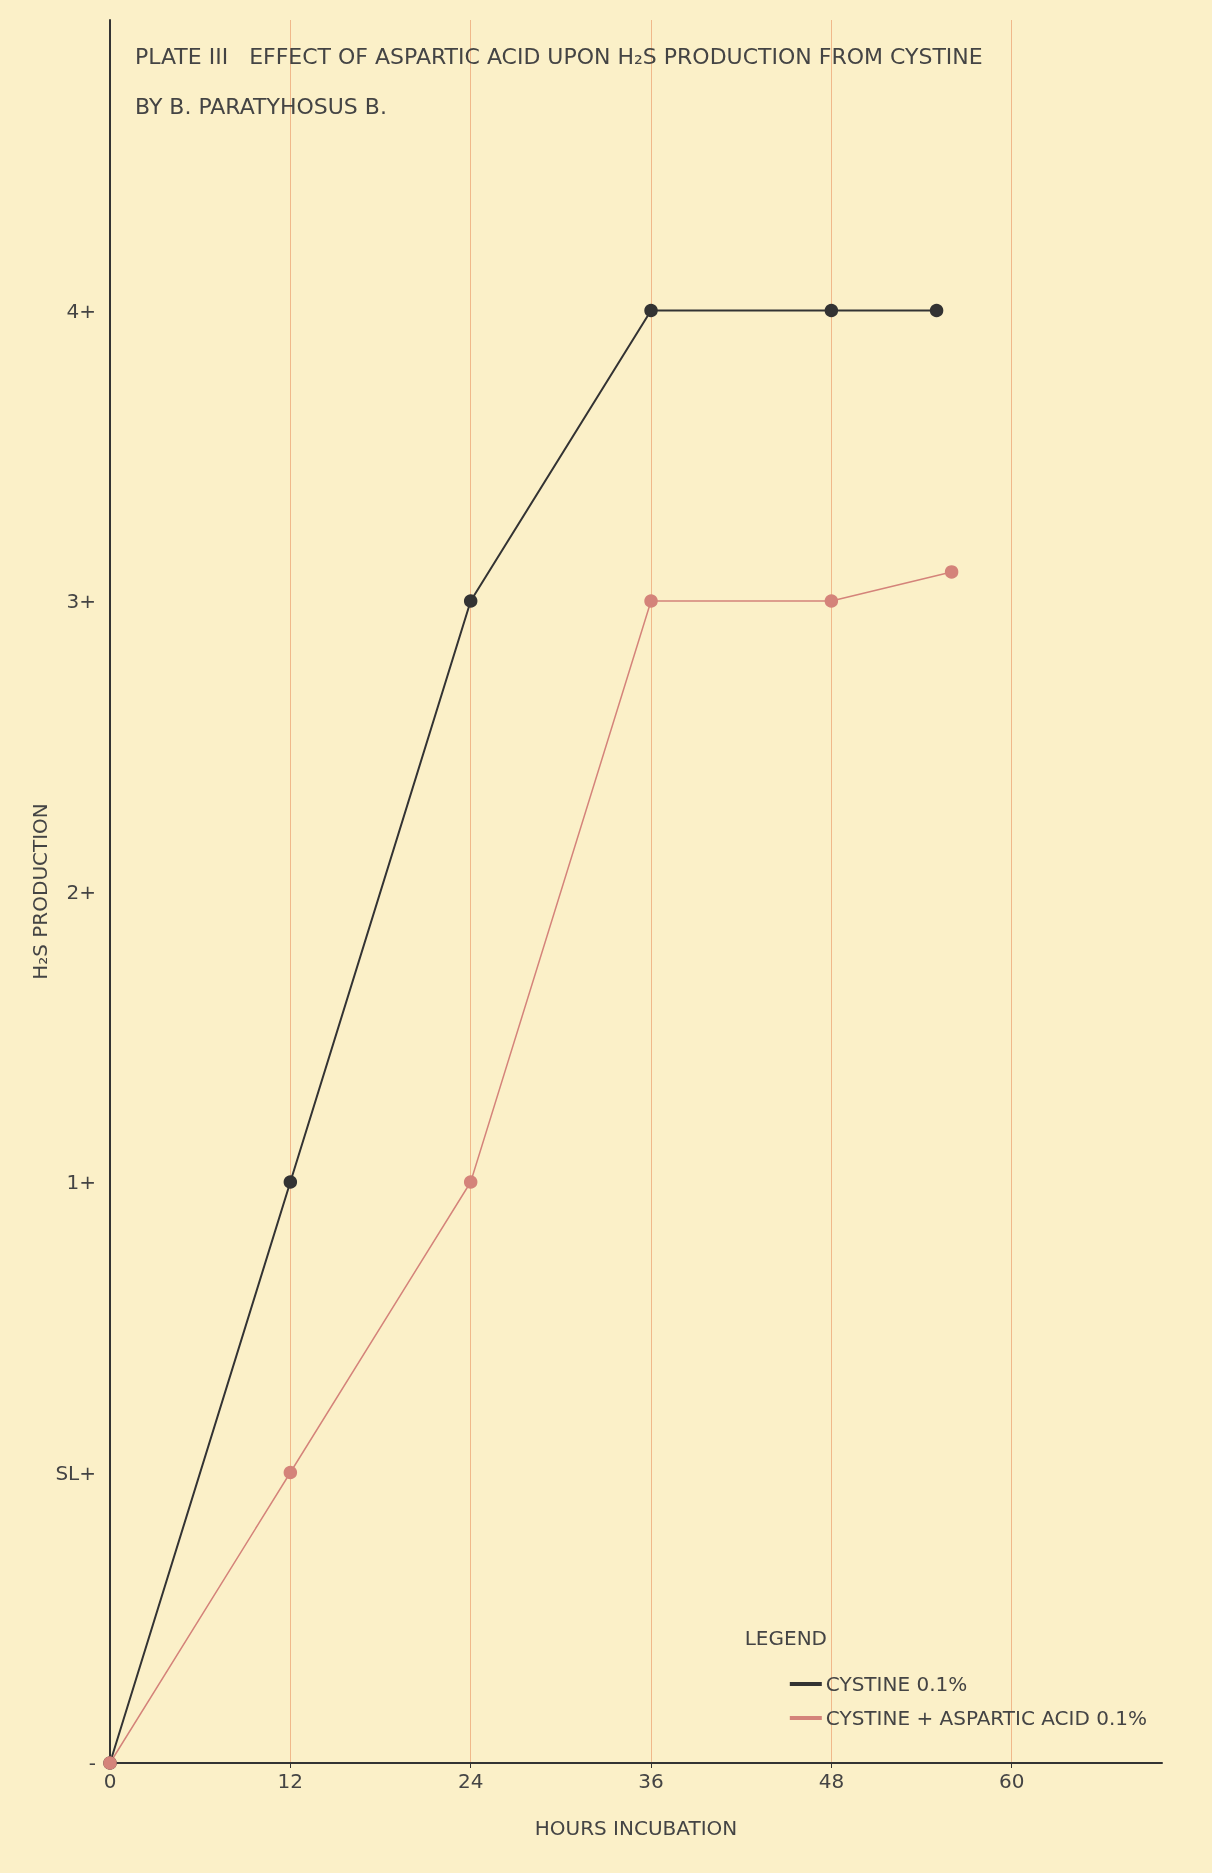 This screenshot has height=1873, width=1212. Describe the element at coordinates (261, 106) in the screenshot. I see `chart-subtitle: BY B. PARATYHOSUS B.` at that location.